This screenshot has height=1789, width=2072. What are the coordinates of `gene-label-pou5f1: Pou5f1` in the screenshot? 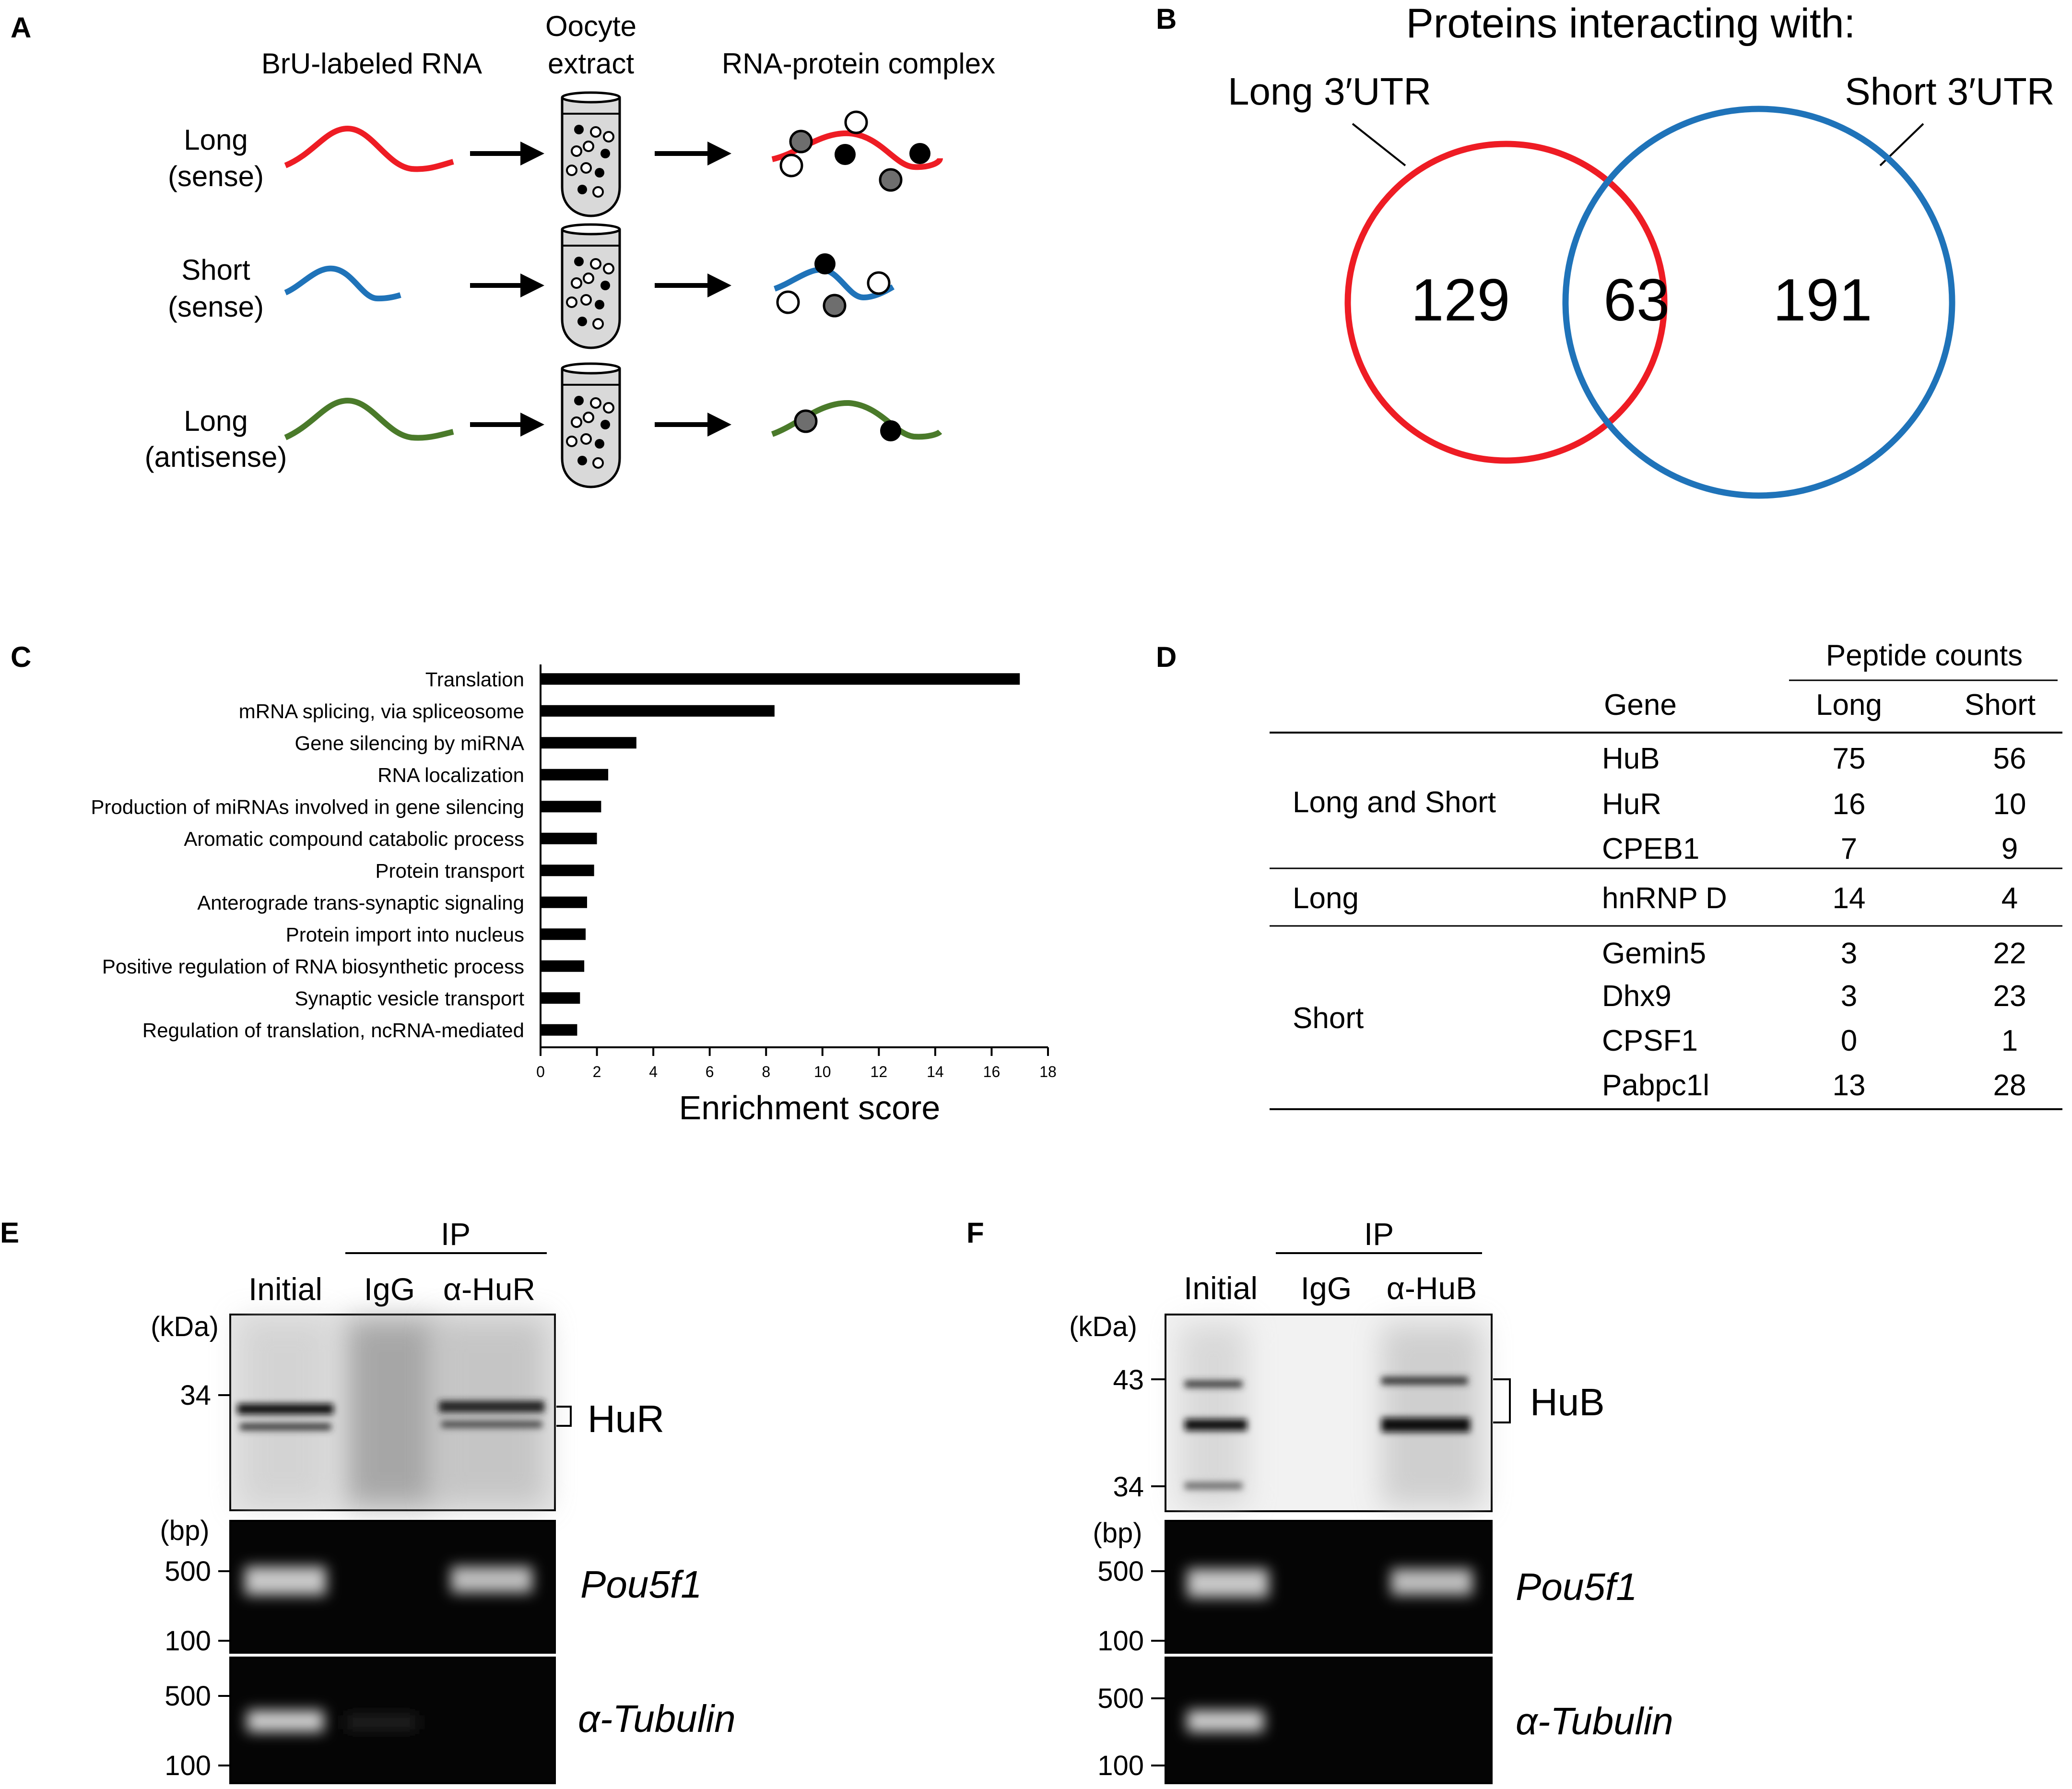 It's located at (1576, 1586).